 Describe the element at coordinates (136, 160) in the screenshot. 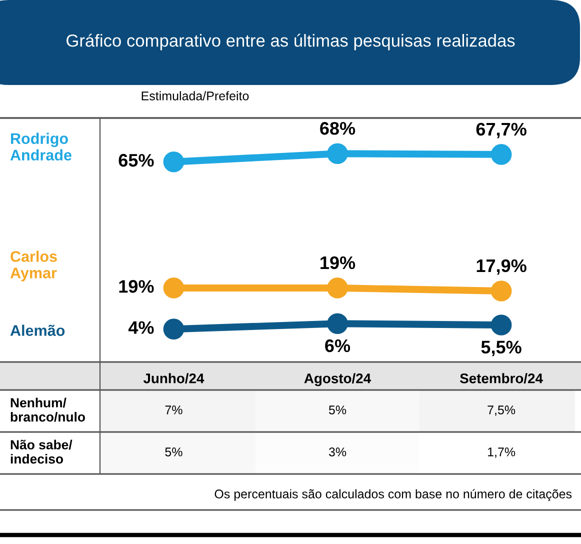

I see `data-label: 65%` at that location.